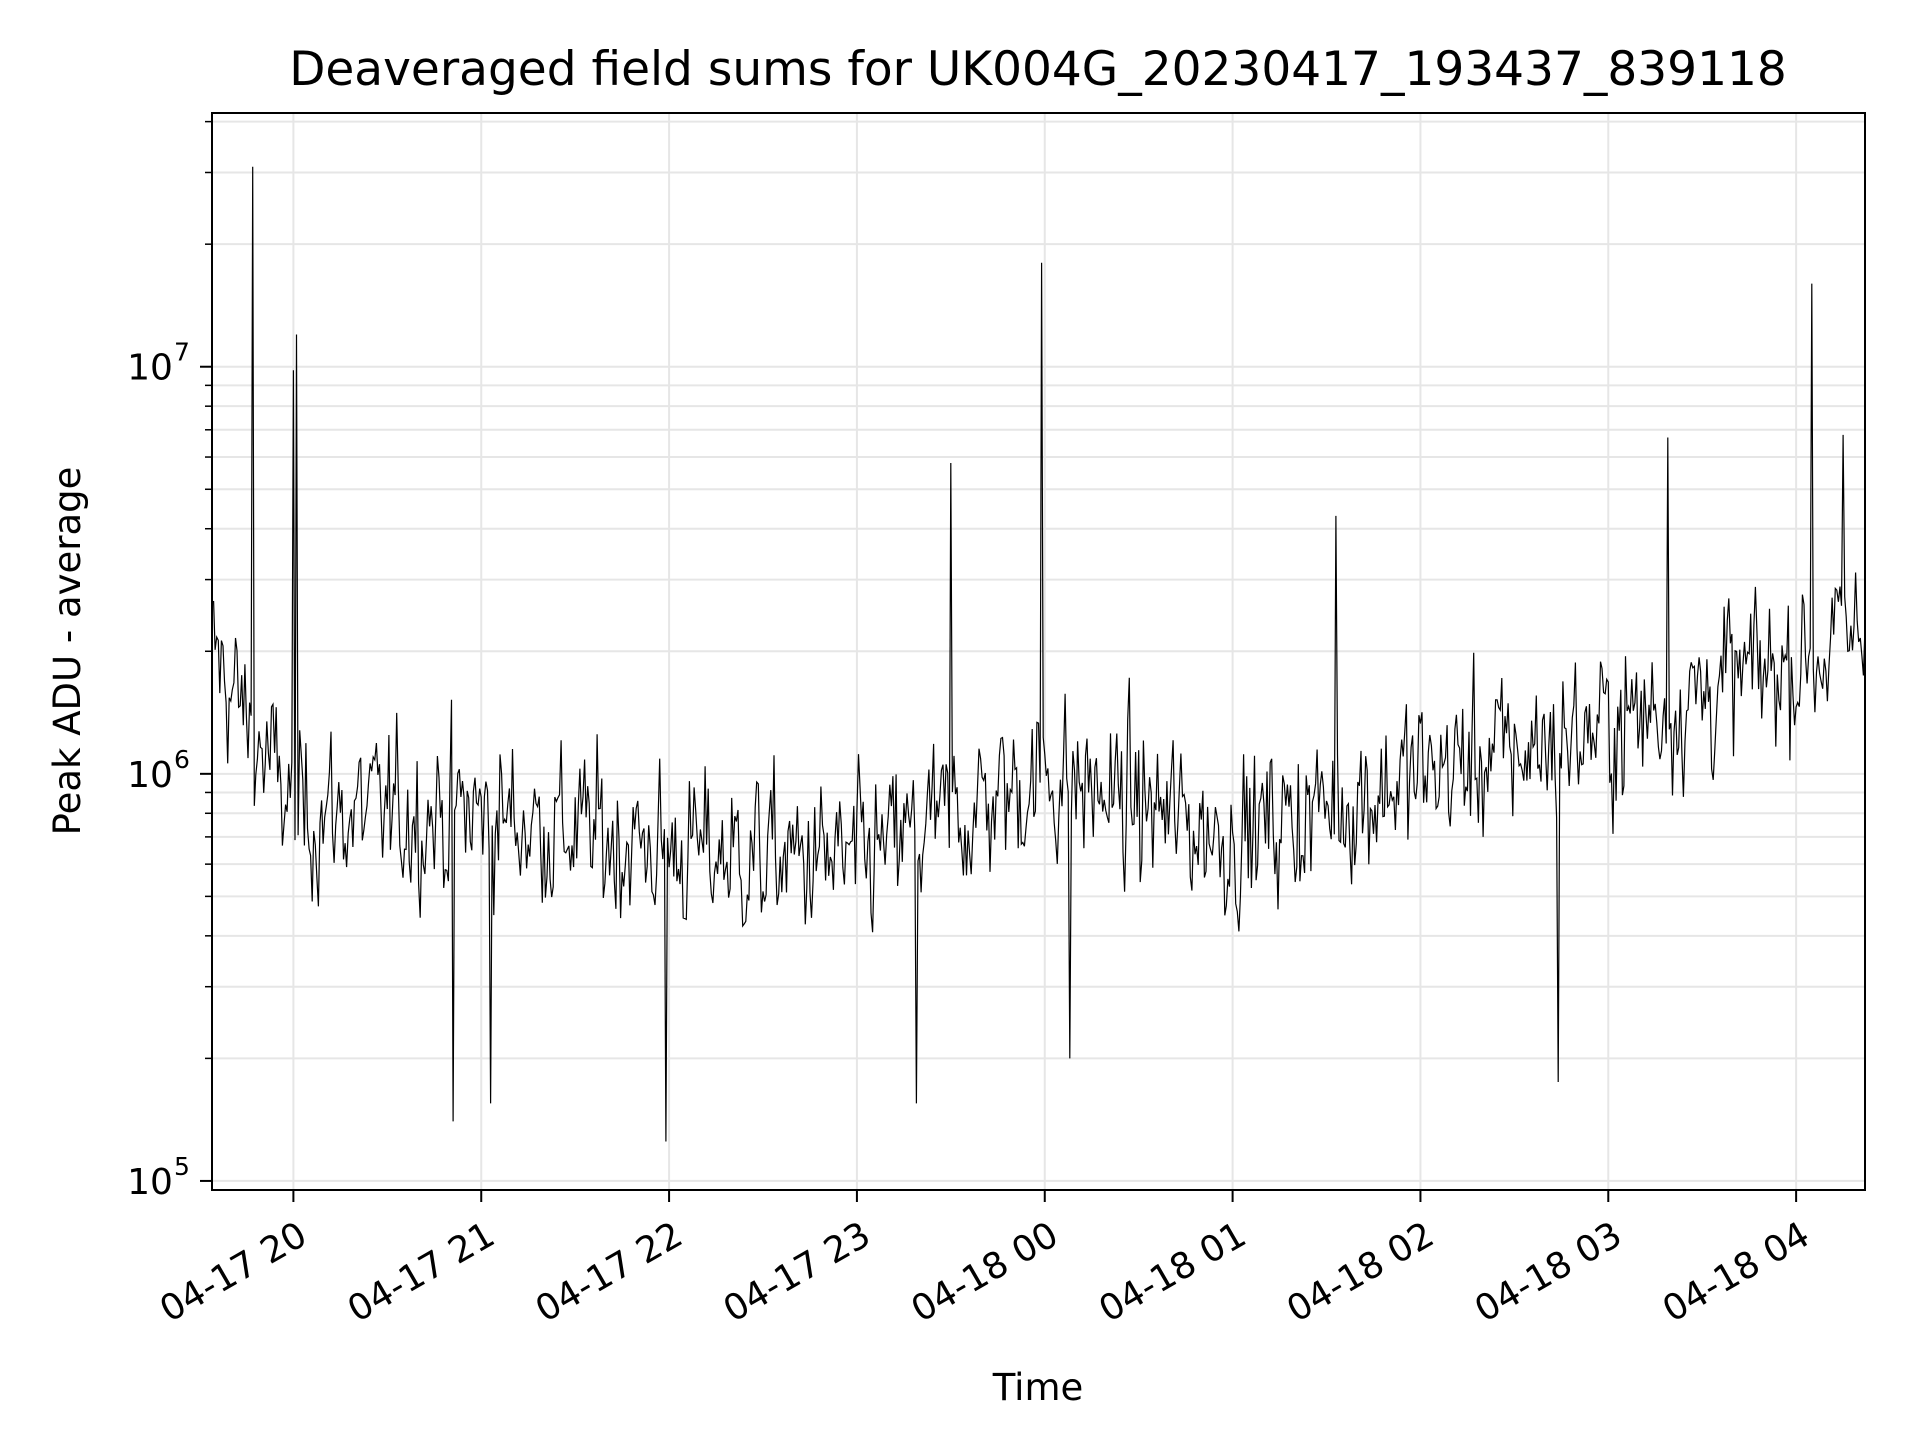 The image size is (1920, 1440). I want to click on x-axis-label: Time, so click(1038, 1387).